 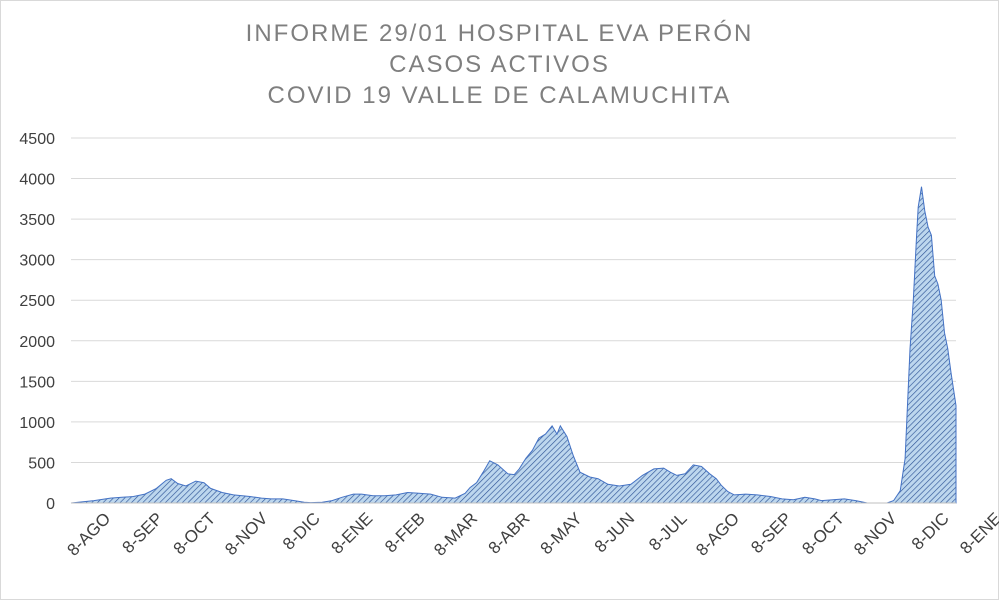 I want to click on y-tick-label: 1500, so click(x=37, y=382).